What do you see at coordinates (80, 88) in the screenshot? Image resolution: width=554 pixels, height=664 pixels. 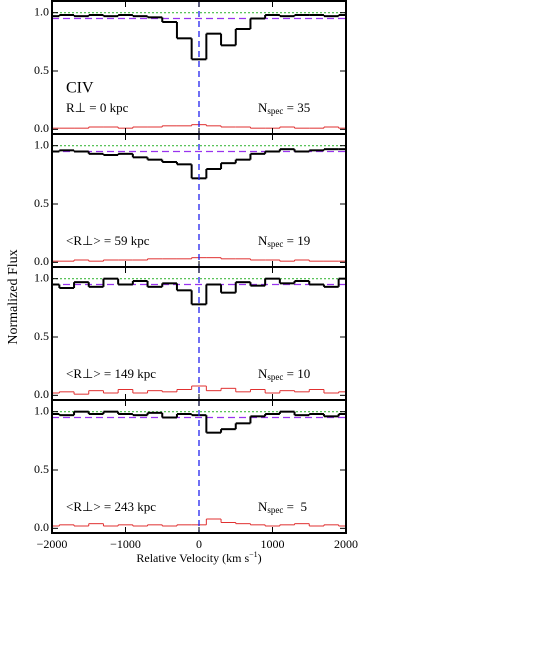 I see `ion-label: CIV` at bounding box center [80, 88].